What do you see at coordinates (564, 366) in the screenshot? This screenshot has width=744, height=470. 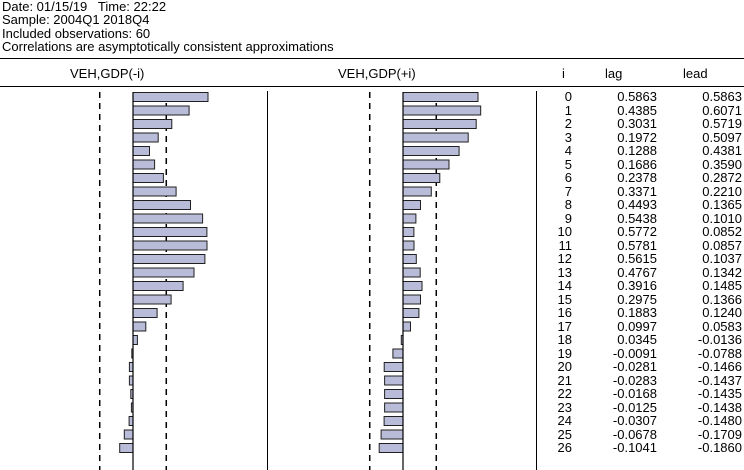 I see `row-index: 20` at bounding box center [564, 366].